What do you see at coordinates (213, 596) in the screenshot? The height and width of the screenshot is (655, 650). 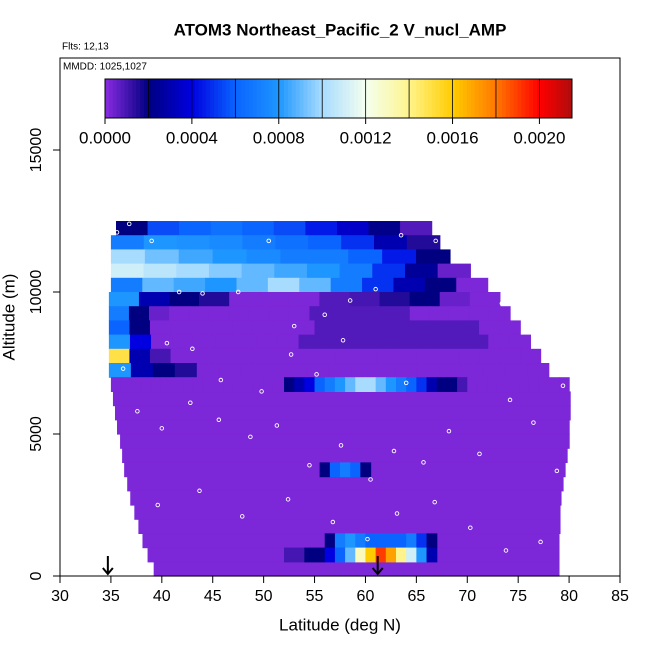 I see `x-tick-label: 45` at bounding box center [213, 596].